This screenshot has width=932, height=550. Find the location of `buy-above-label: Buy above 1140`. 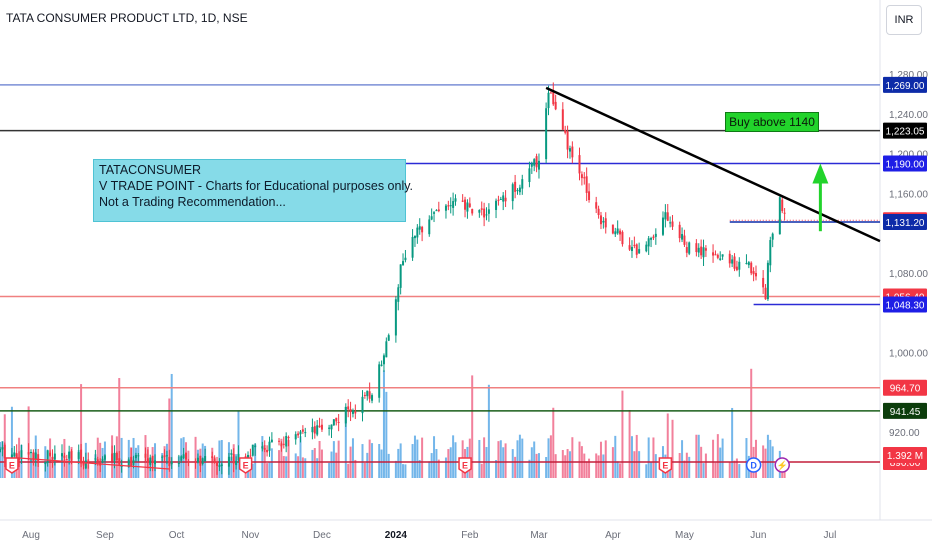

buy-above-label: Buy above 1140 is located at coordinates (772, 122).